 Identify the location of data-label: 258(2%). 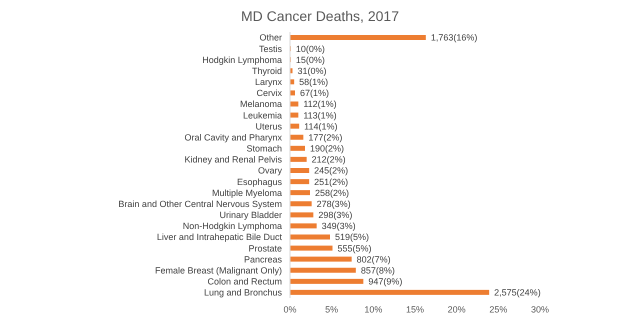
(332, 193).